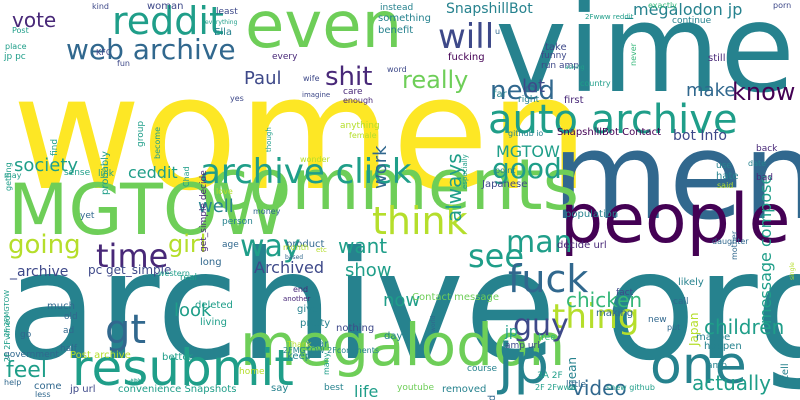  Describe the element at coordinates (681, 302) in the screenshot. I see `word-call: call` at that location.